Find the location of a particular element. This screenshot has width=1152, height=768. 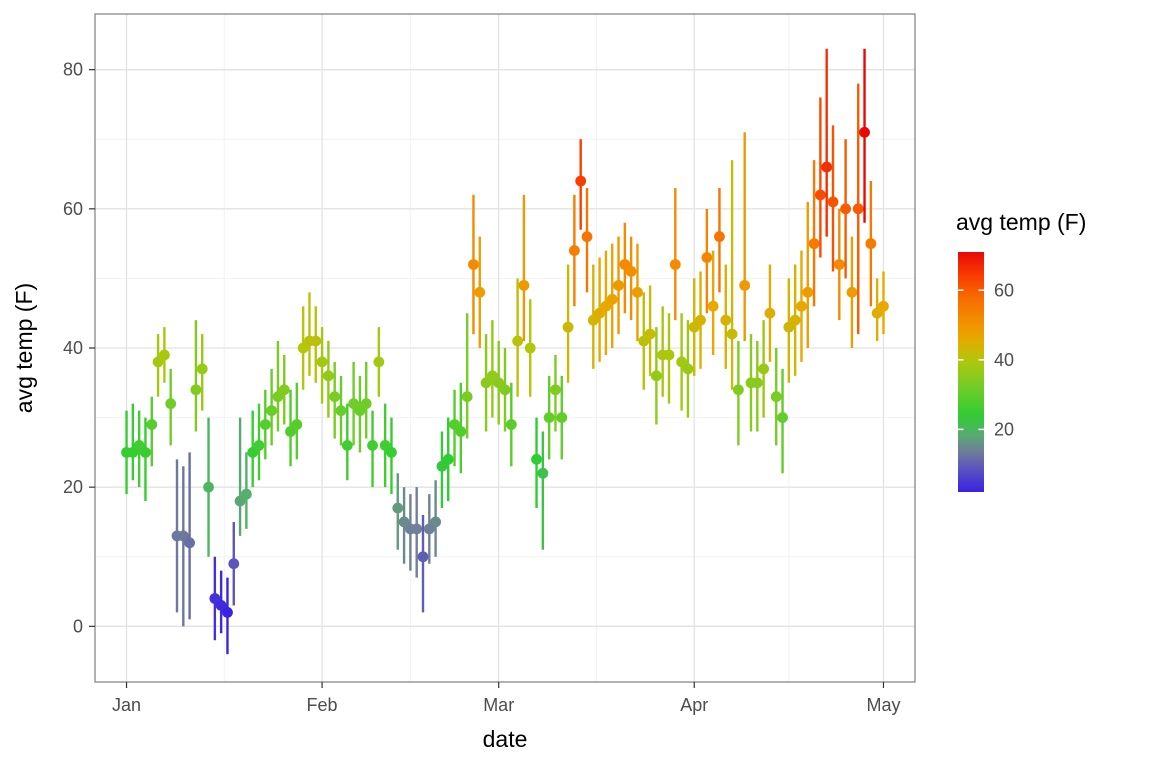

x-tick-label: May is located at coordinates (883, 705).